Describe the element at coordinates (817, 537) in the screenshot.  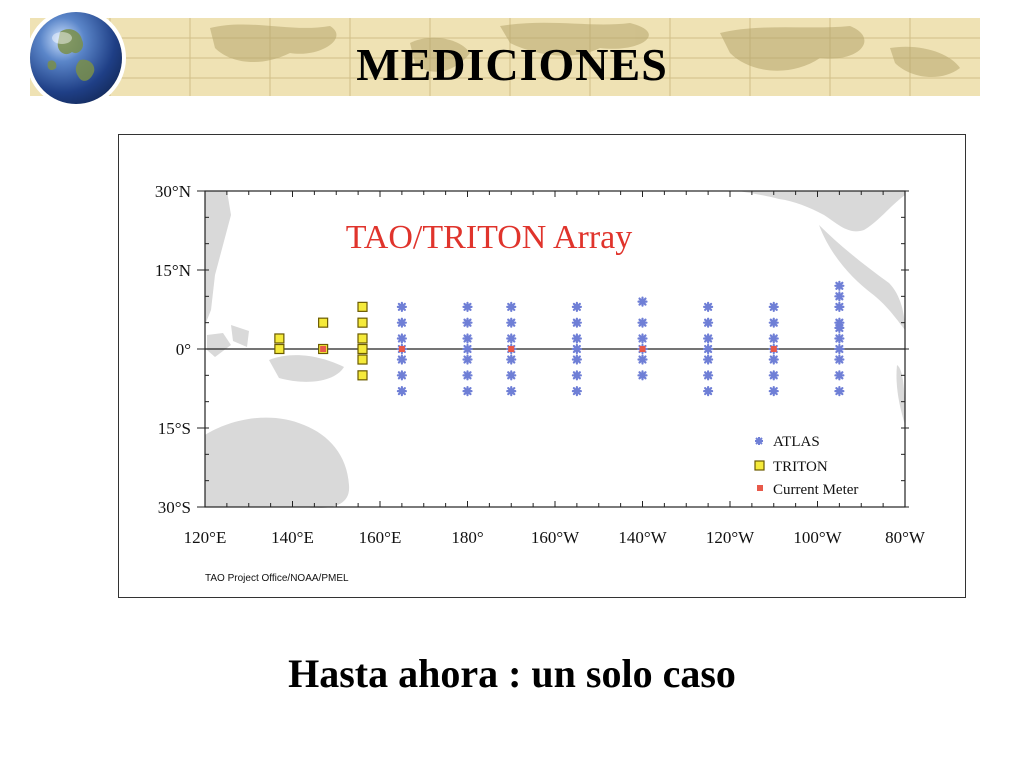
I see `lon-tick-label: 100°W` at that location.